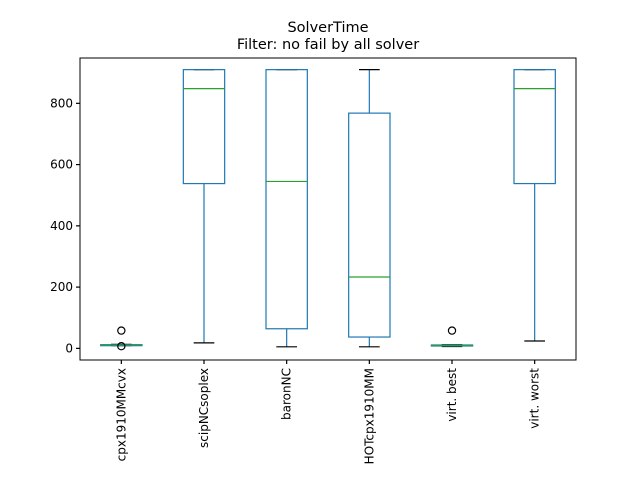 Image resolution: width=640 pixels, height=480 pixels. What do you see at coordinates (121, 414) in the screenshot?
I see `x-tick-label: cpx1910MMcvx` at bounding box center [121, 414].